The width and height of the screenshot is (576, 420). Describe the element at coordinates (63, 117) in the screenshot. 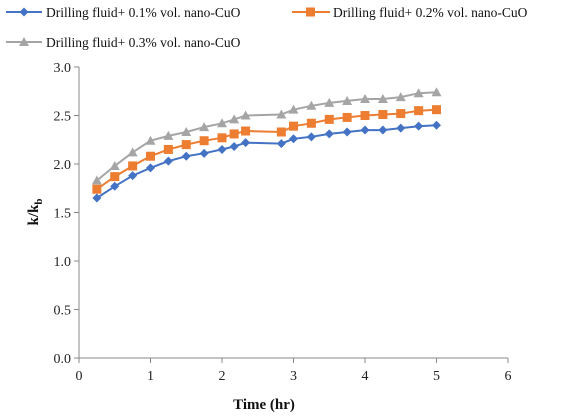

I see `y-tick-label: 2.5` at that location.